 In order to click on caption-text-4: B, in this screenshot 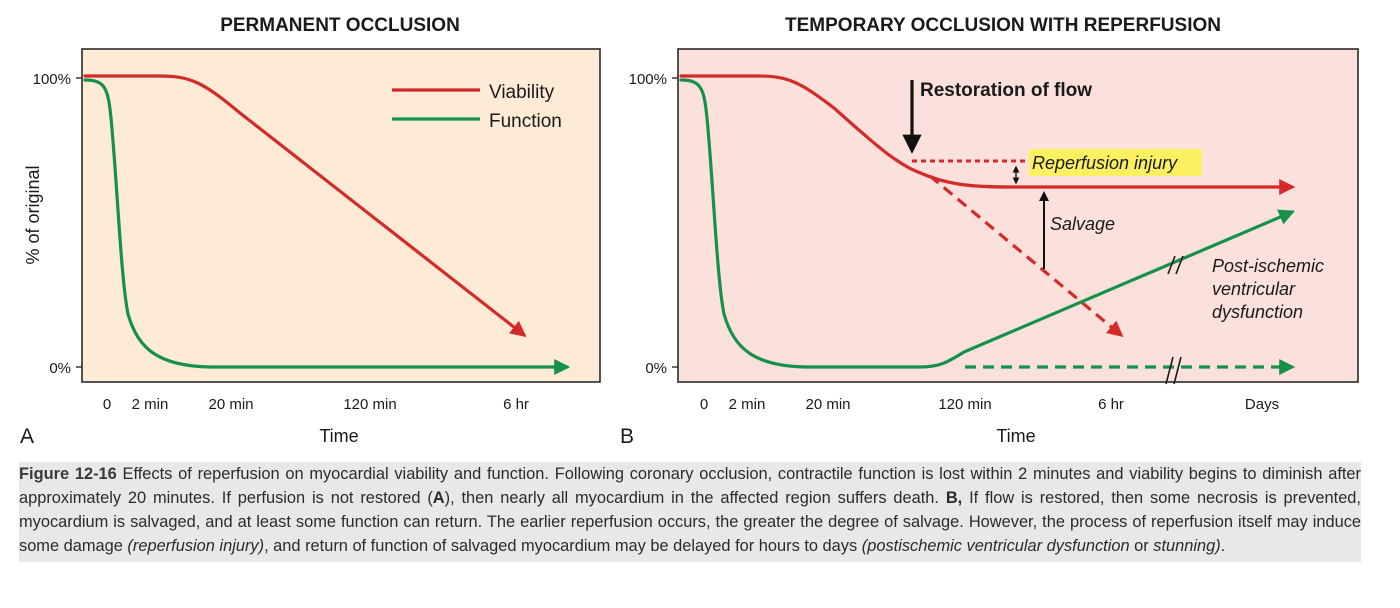, I will do `click(954, 498)`.